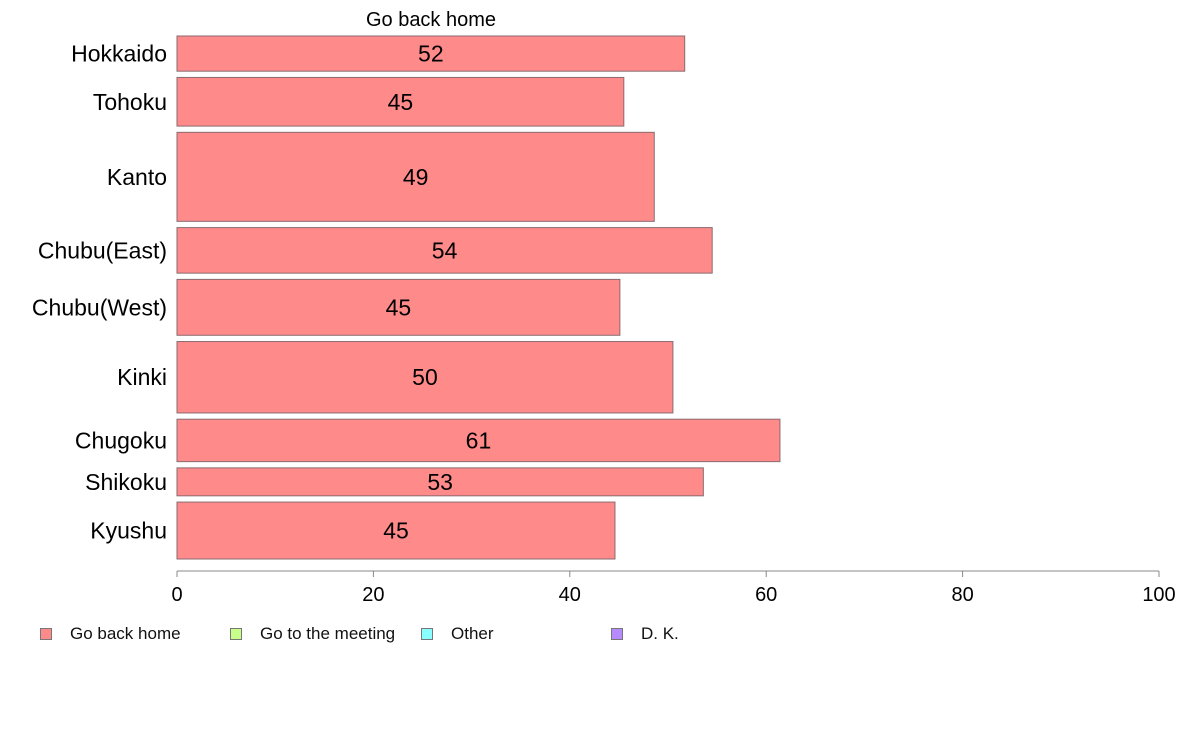  I want to click on bar-tohoku, so click(400, 101).